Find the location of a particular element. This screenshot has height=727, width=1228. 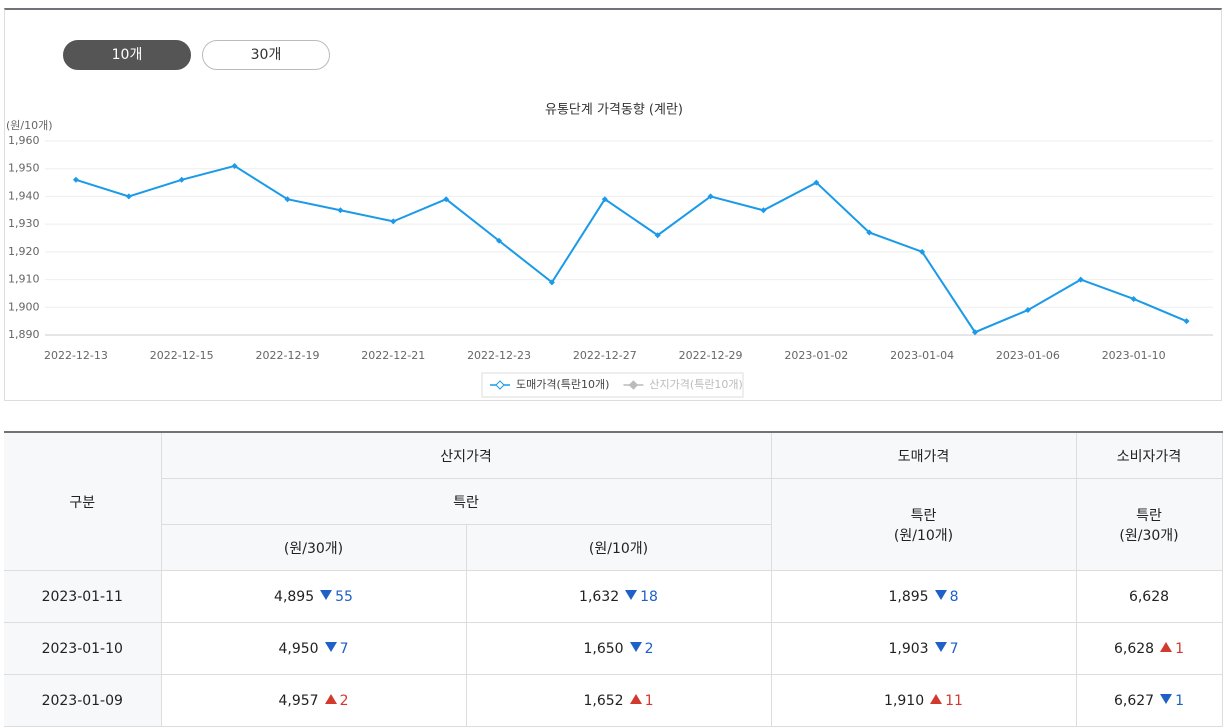

chart-title: 유통단계 가격동향 (계란) is located at coordinates (614, 110).